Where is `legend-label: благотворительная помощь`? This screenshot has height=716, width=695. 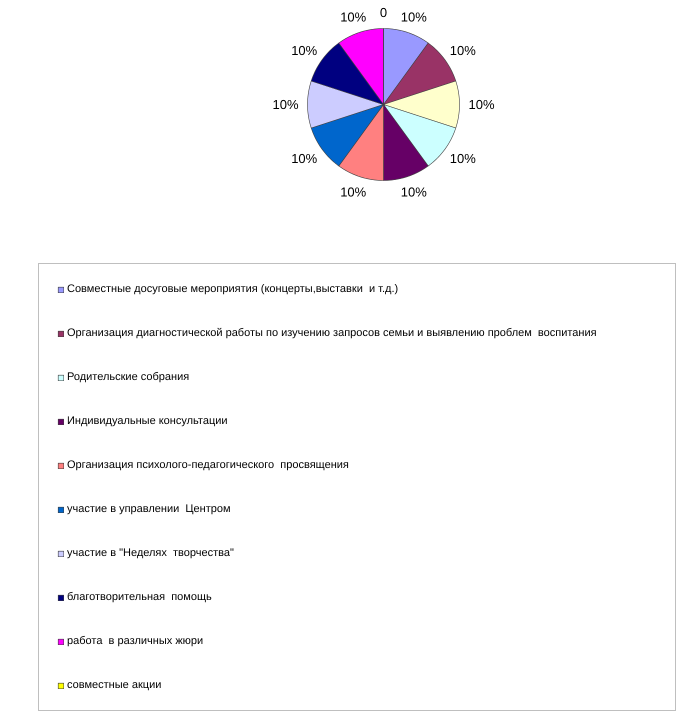
legend-label: благотворительная помощь is located at coordinates (140, 597).